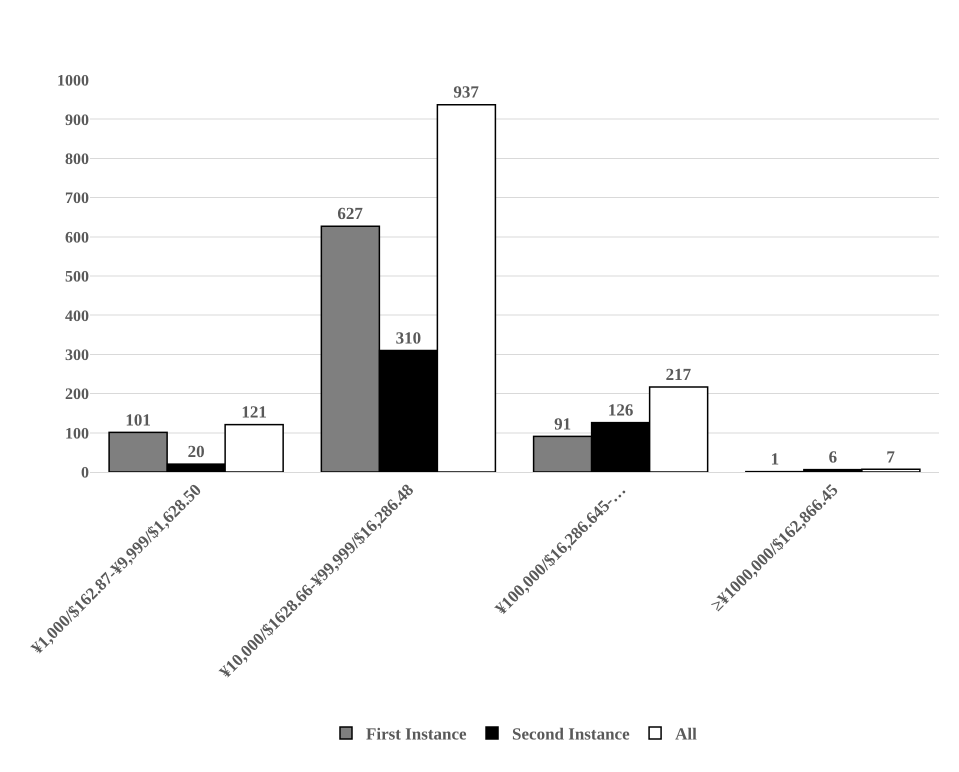  I want to click on y-tick-label: 1000, so click(73, 81).